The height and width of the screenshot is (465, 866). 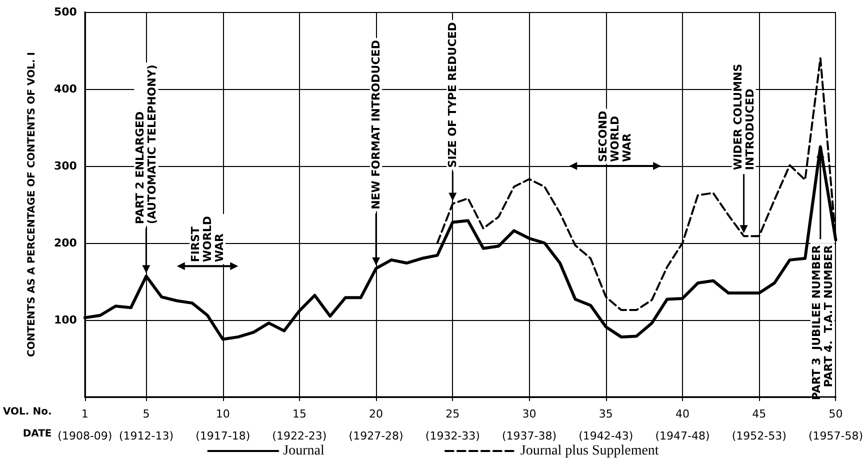 I want to click on y-tick-label: 100, so click(x=66, y=320).